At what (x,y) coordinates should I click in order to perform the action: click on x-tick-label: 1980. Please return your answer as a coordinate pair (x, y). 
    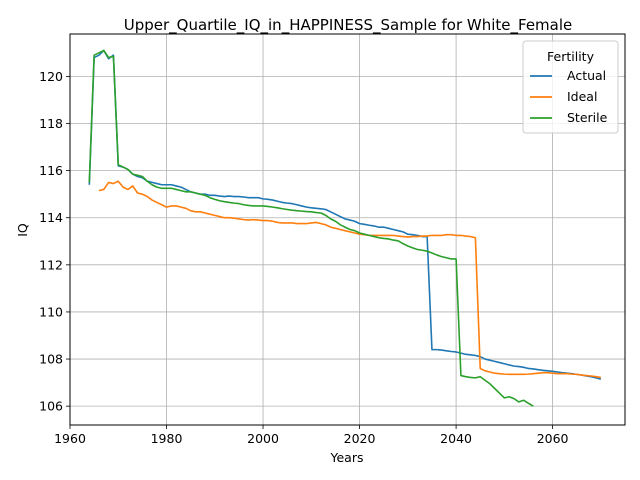
    Looking at the image, I should click on (167, 438).